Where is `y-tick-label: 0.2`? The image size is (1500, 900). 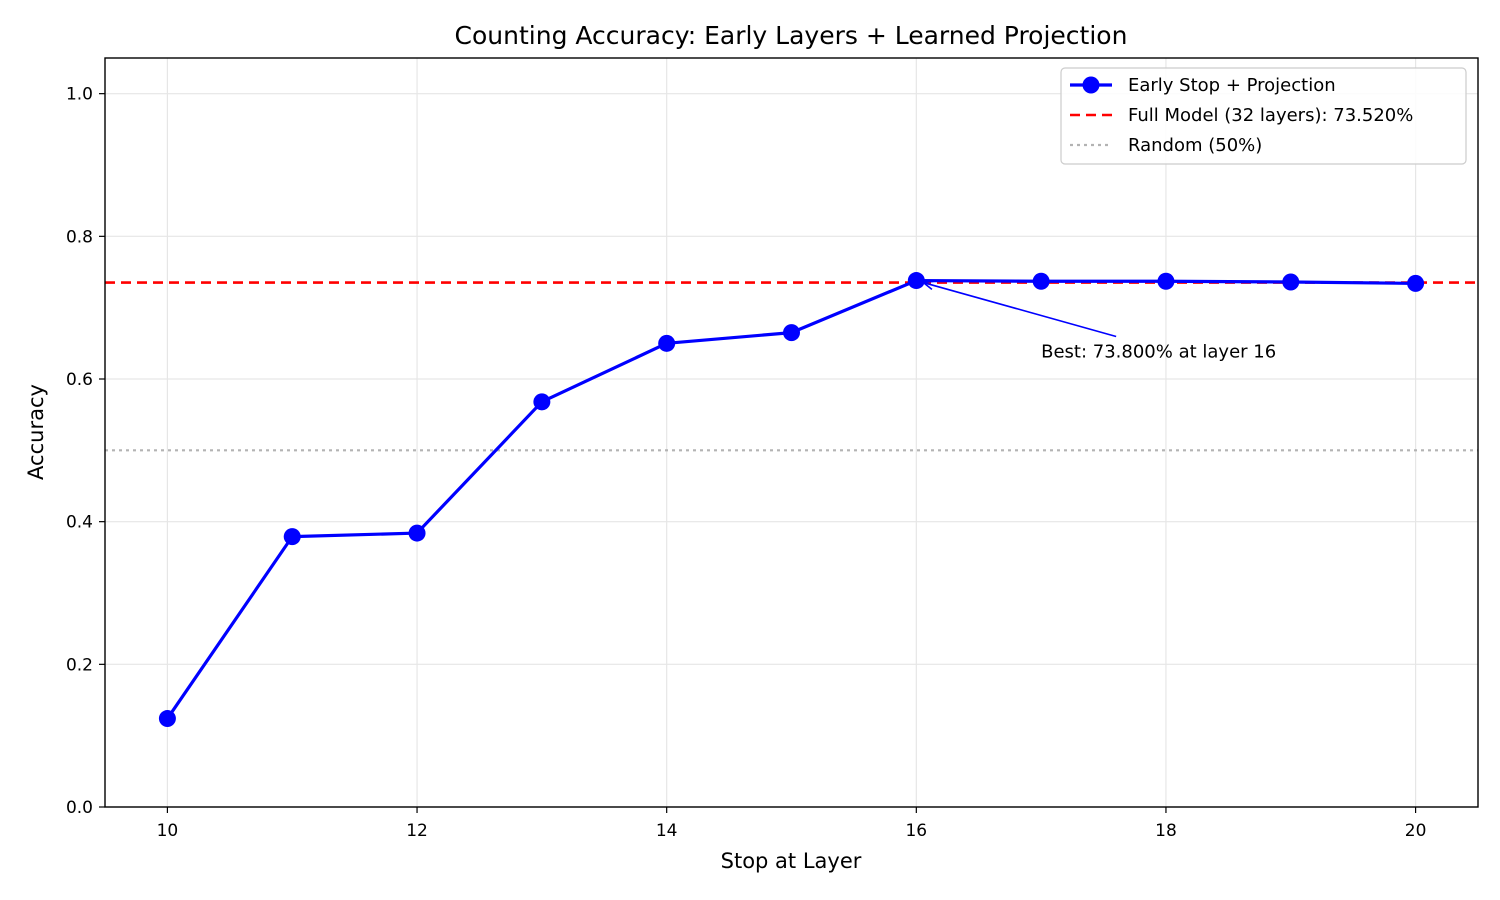
y-tick-label: 0.2 is located at coordinates (79, 665).